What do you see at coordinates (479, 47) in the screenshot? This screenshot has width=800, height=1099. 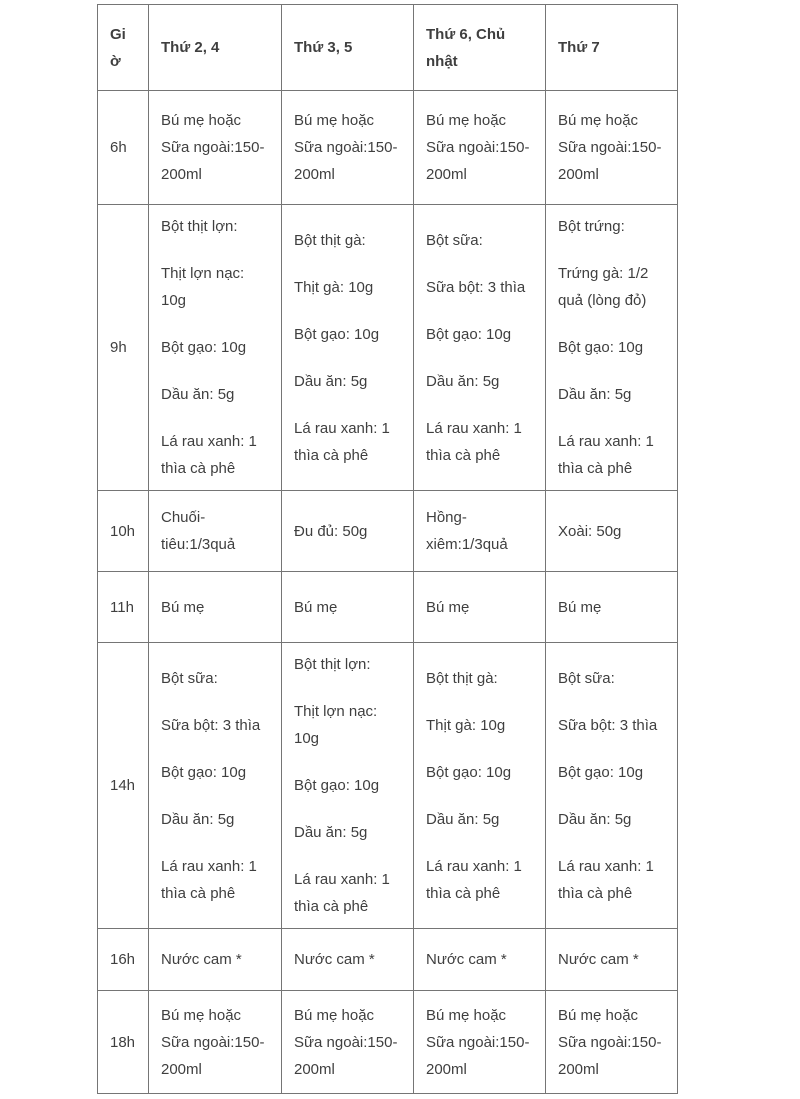 I see `column-header-fri-sun: Thứ 6, Chủ nhật` at bounding box center [479, 47].